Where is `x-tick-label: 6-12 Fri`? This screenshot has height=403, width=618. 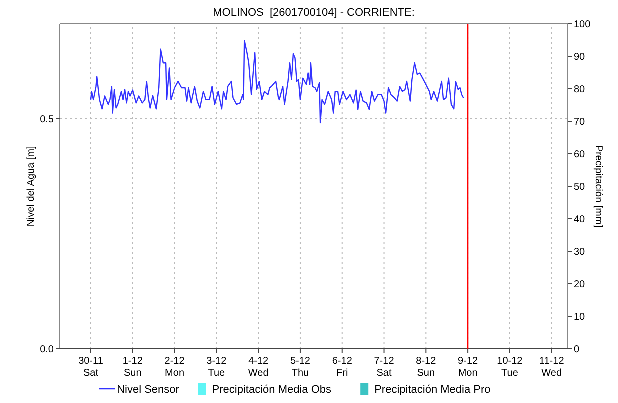 x-tick-label: 6-12 Fri is located at coordinates (342, 367).